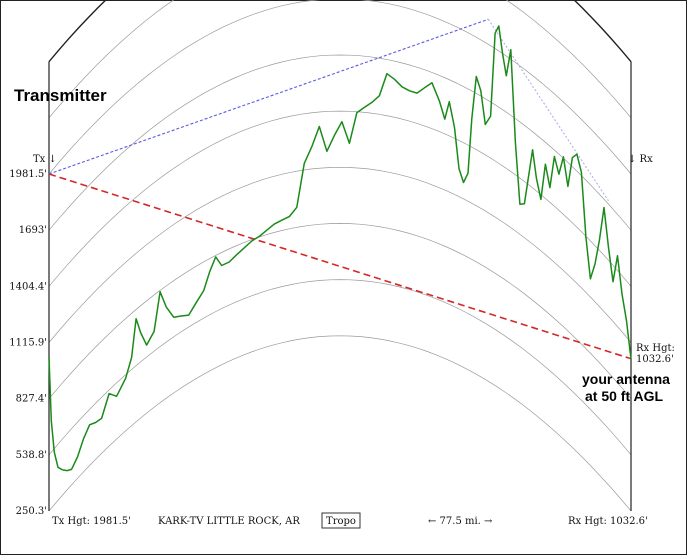 The height and width of the screenshot is (555, 687). I want to click on footer-rx-height: Rx Hgt: 1032.6', so click(608, 521).